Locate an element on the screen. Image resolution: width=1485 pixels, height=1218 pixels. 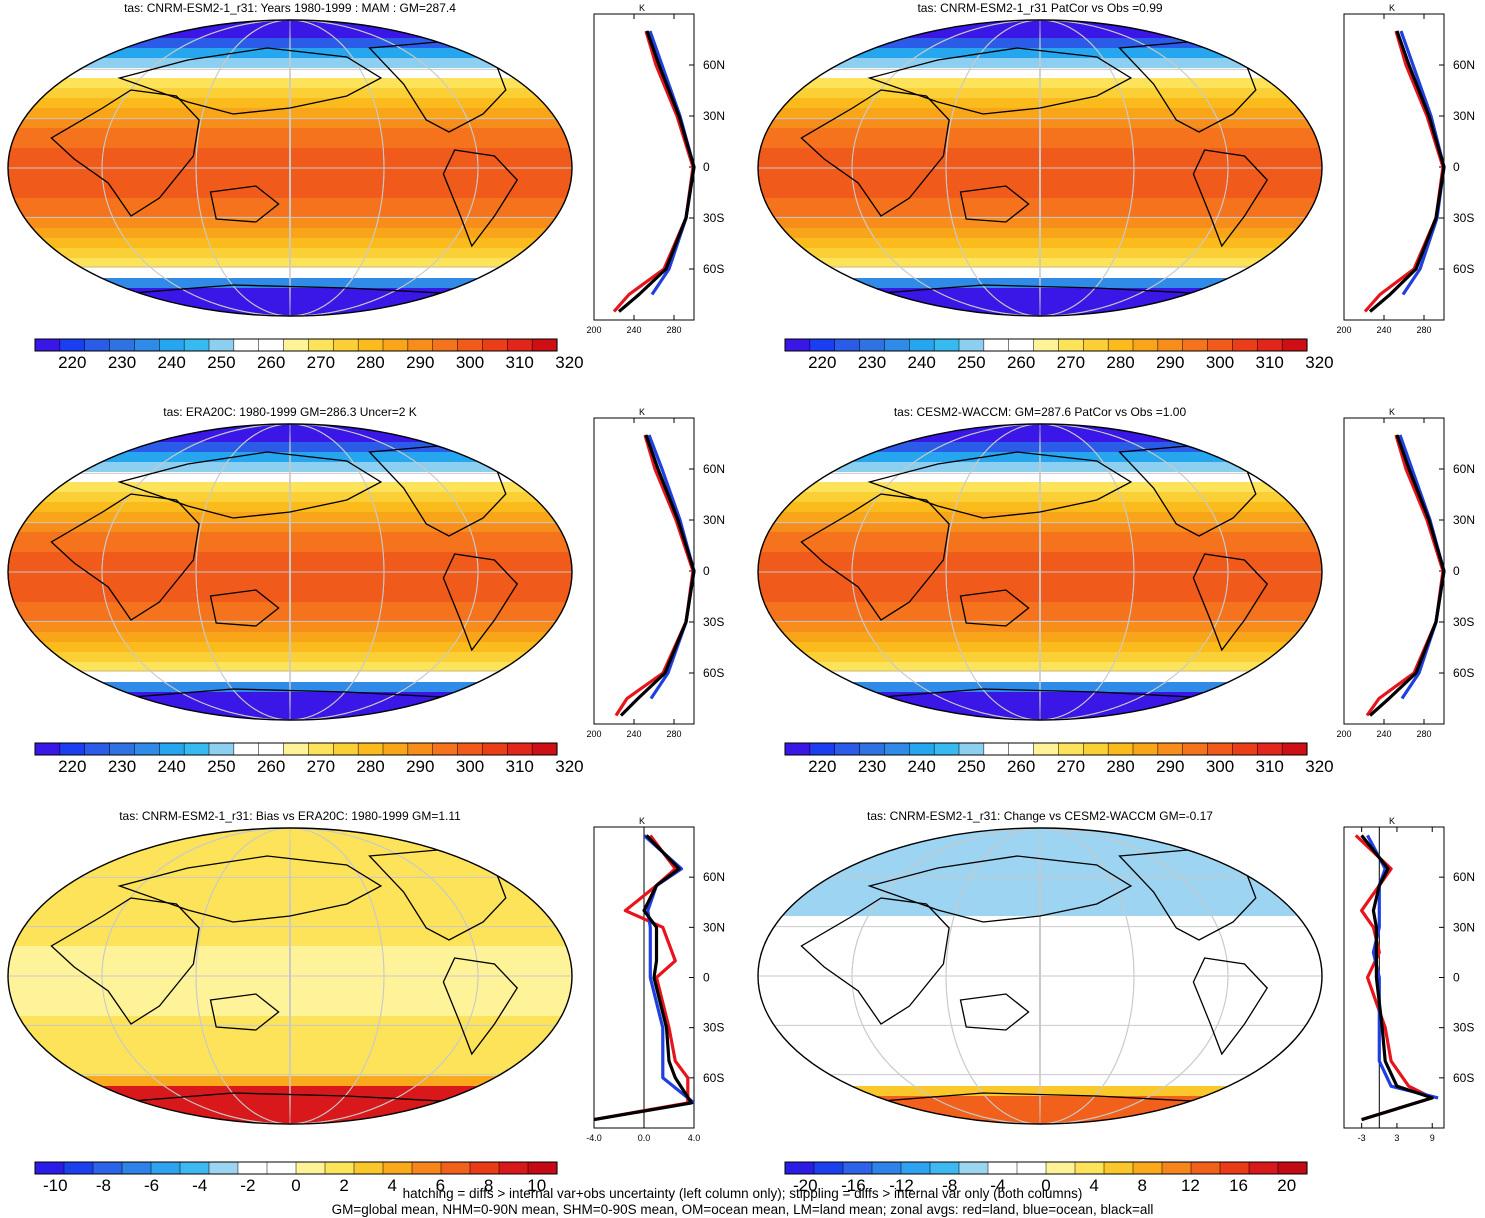
colorbar-tick-label: -16 is located at coordinates (853, 1185).